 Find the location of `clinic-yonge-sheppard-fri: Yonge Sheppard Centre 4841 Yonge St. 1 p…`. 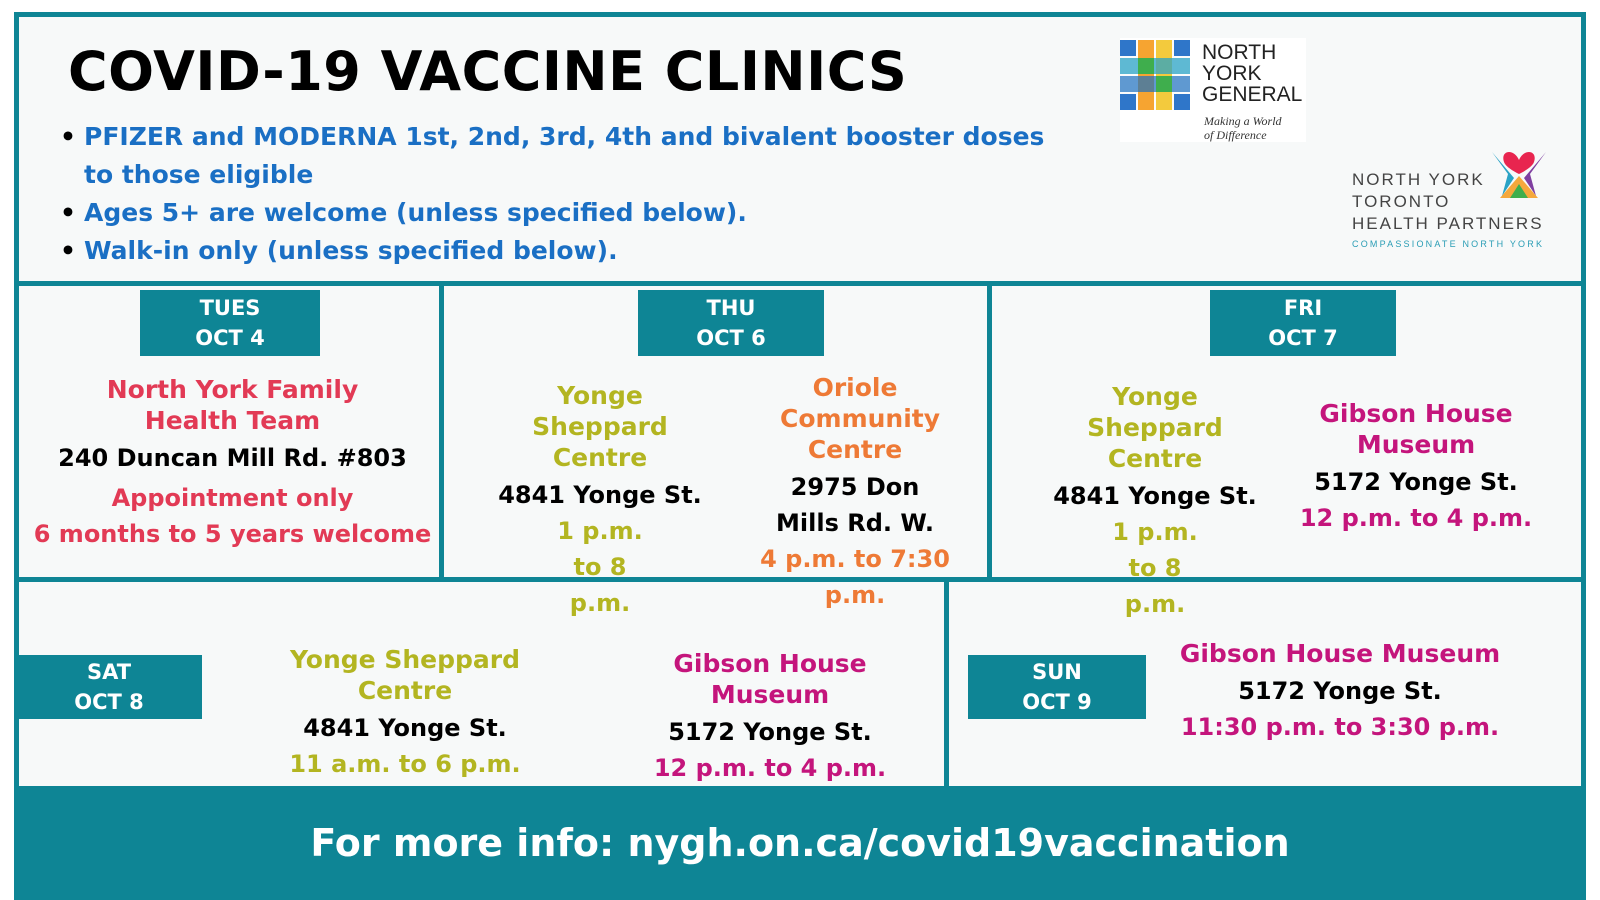

clinic-yonge-sheppard-fri: Yonge Sheppard Centre 4841 Yonge St. 1 p… is located at coordinates (1155, 501).